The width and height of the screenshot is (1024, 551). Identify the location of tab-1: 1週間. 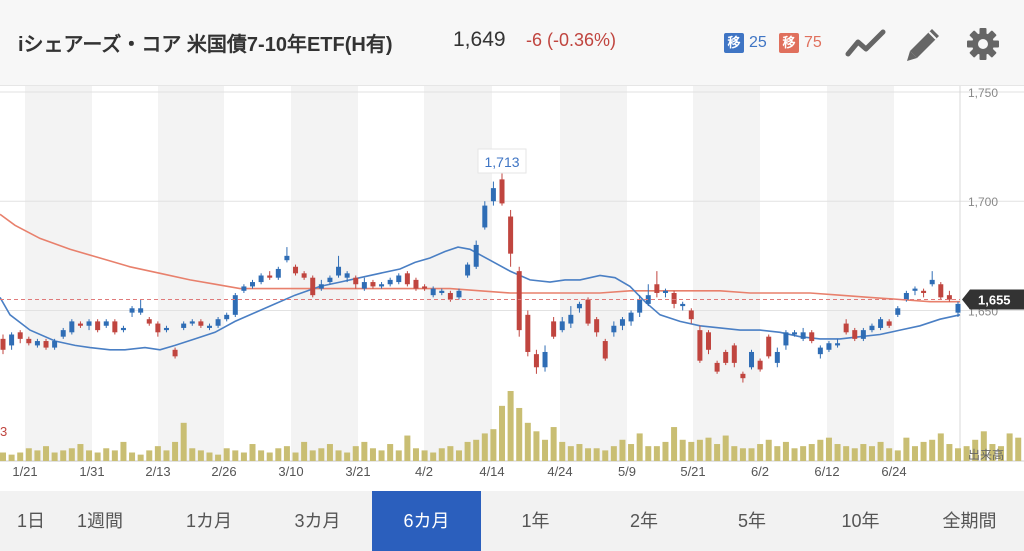
(99, 521).